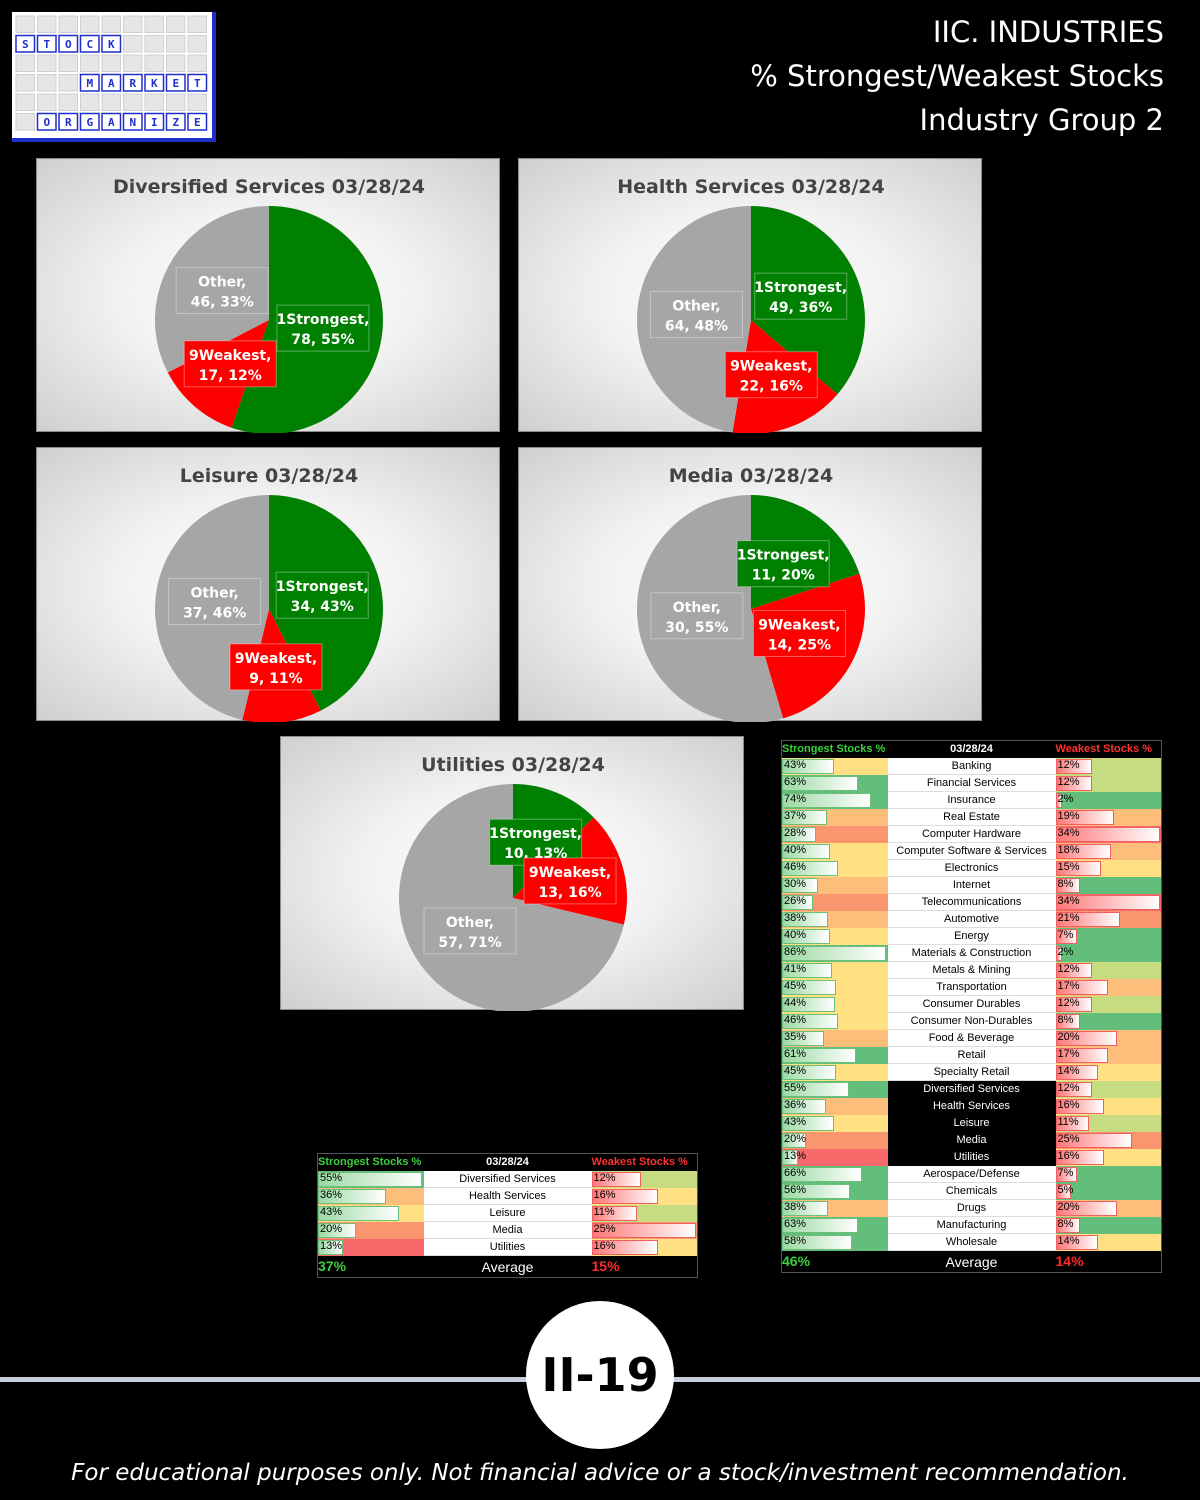  What do you see at coordinates (370, 1247) in the screenshot?
I see `strongest-pct-cell: 13%` at bounding box center [370, 1247].